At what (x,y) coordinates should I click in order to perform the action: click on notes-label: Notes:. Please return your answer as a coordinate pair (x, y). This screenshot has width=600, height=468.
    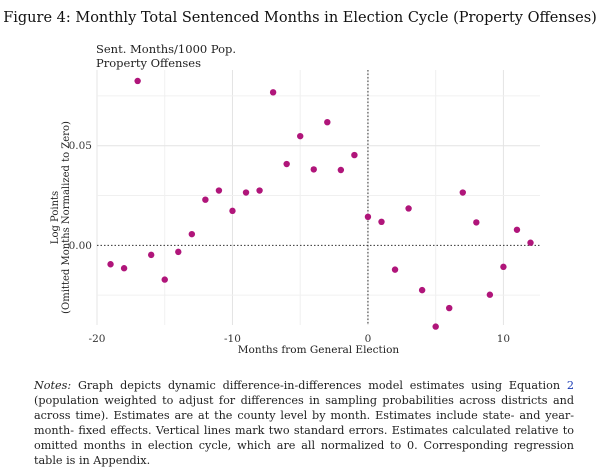
    Looking at the image, I should click on (53, 385).